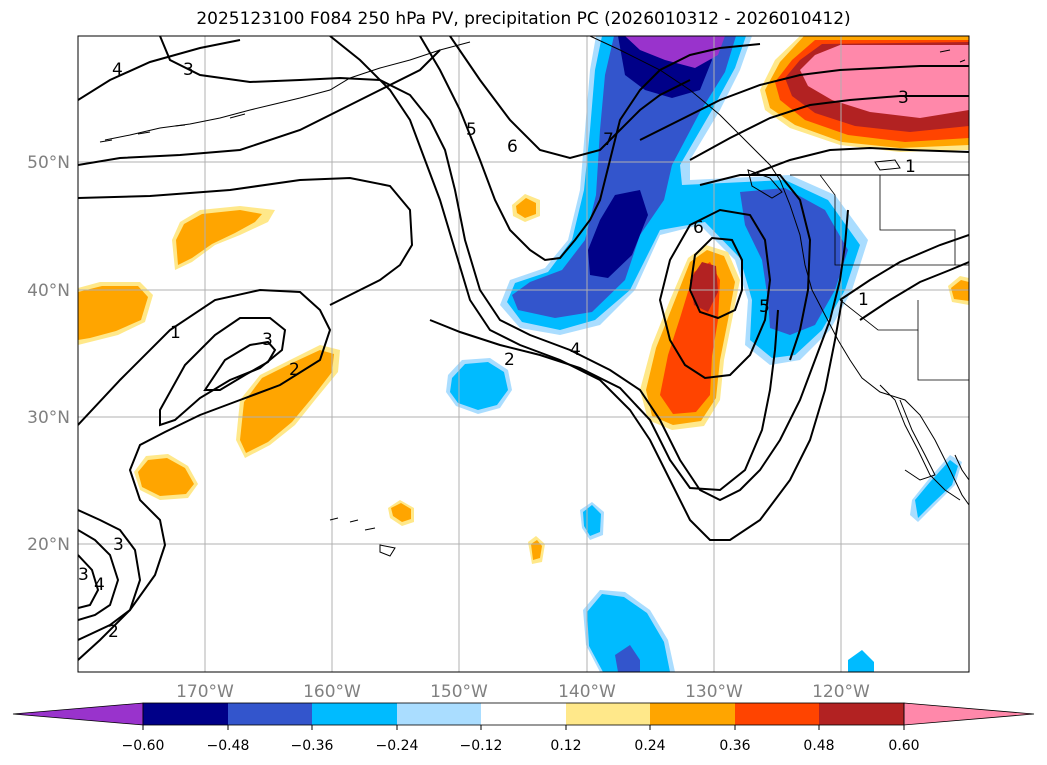  Describe the element at coordinates (910, 167) in the screenshot. I see `pv-label-1-ne: 1` at that location.